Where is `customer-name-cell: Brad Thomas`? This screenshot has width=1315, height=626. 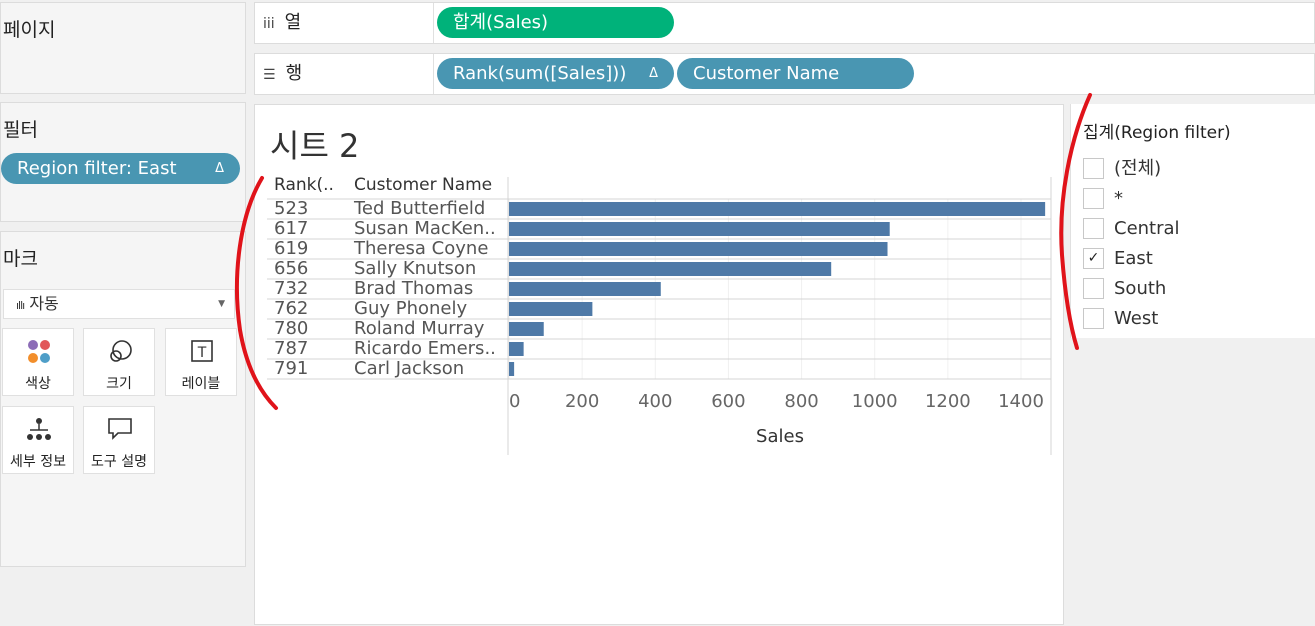 customer-name-cell: Brad Thomas is located at coordinates (414, 288).